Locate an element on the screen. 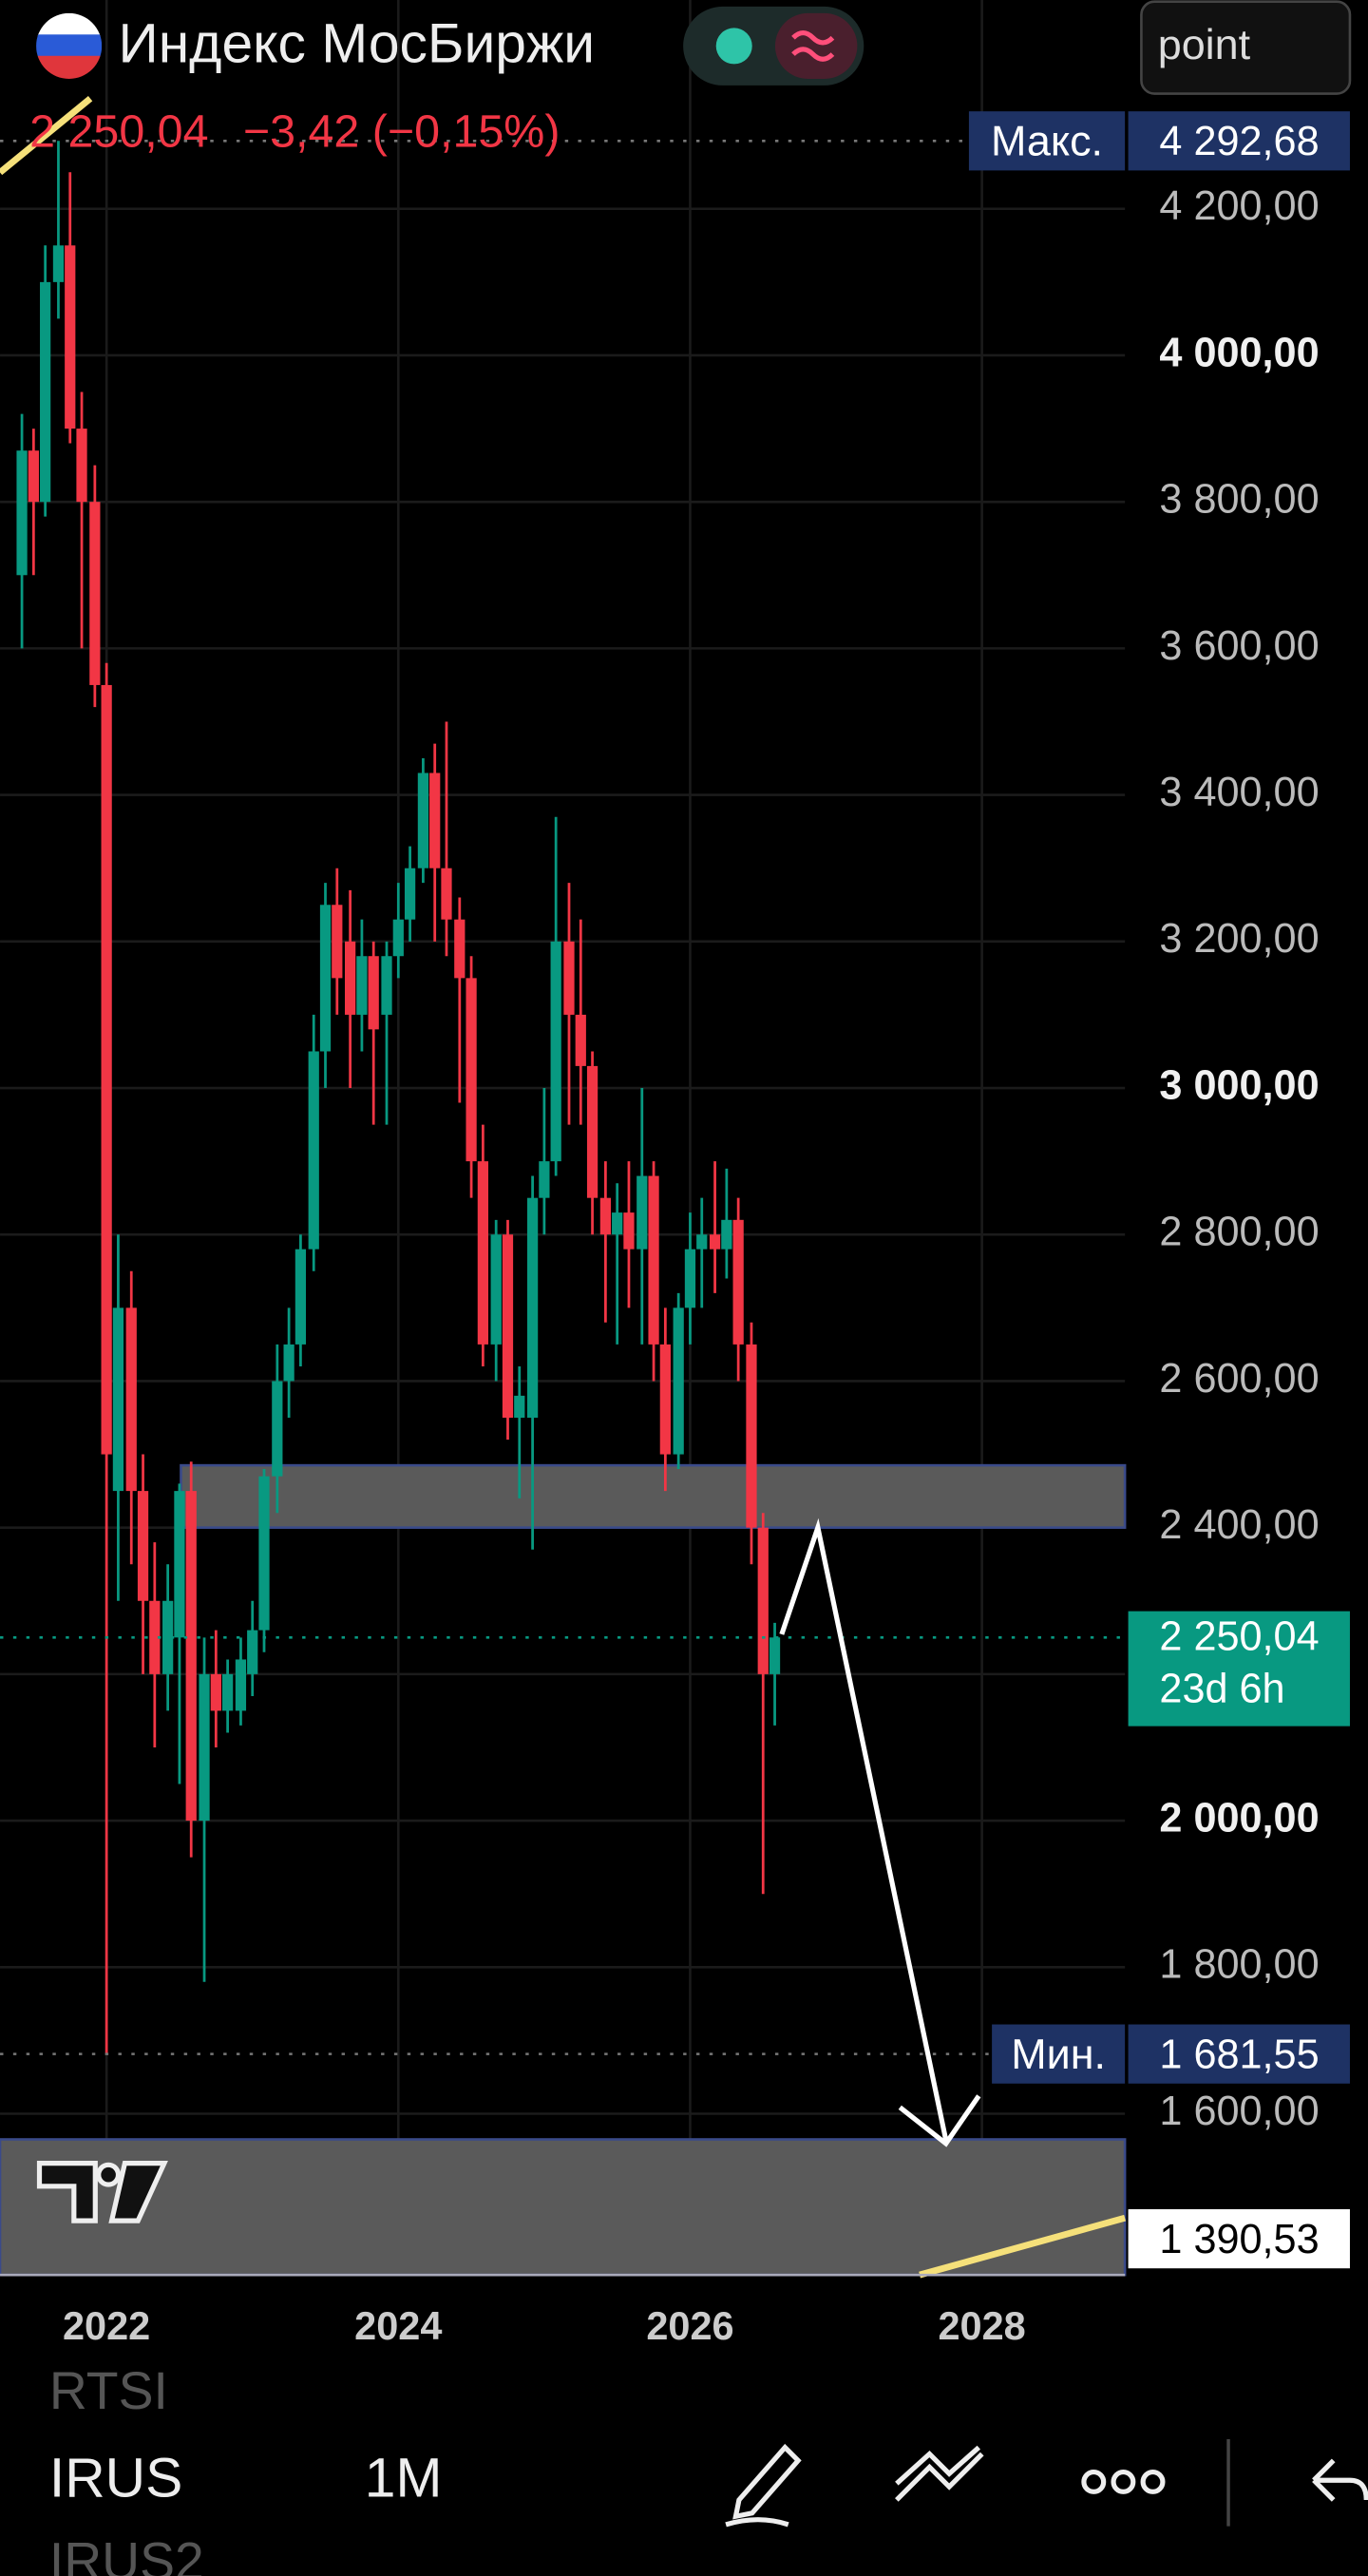 Image resolution: width=1368 pixels, height=2576 pixels. x-tick-label: 2024 is located at coordinates (398, 2325).